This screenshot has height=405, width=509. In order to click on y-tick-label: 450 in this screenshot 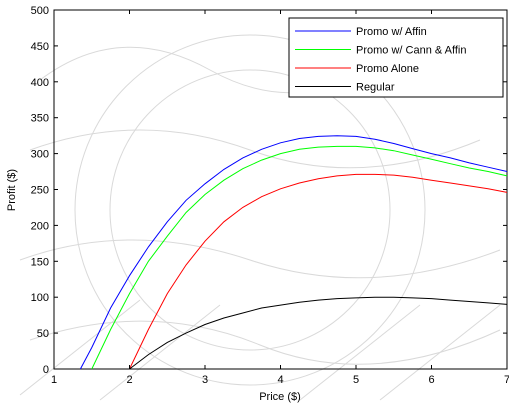, I will do `click(40, 47)`.